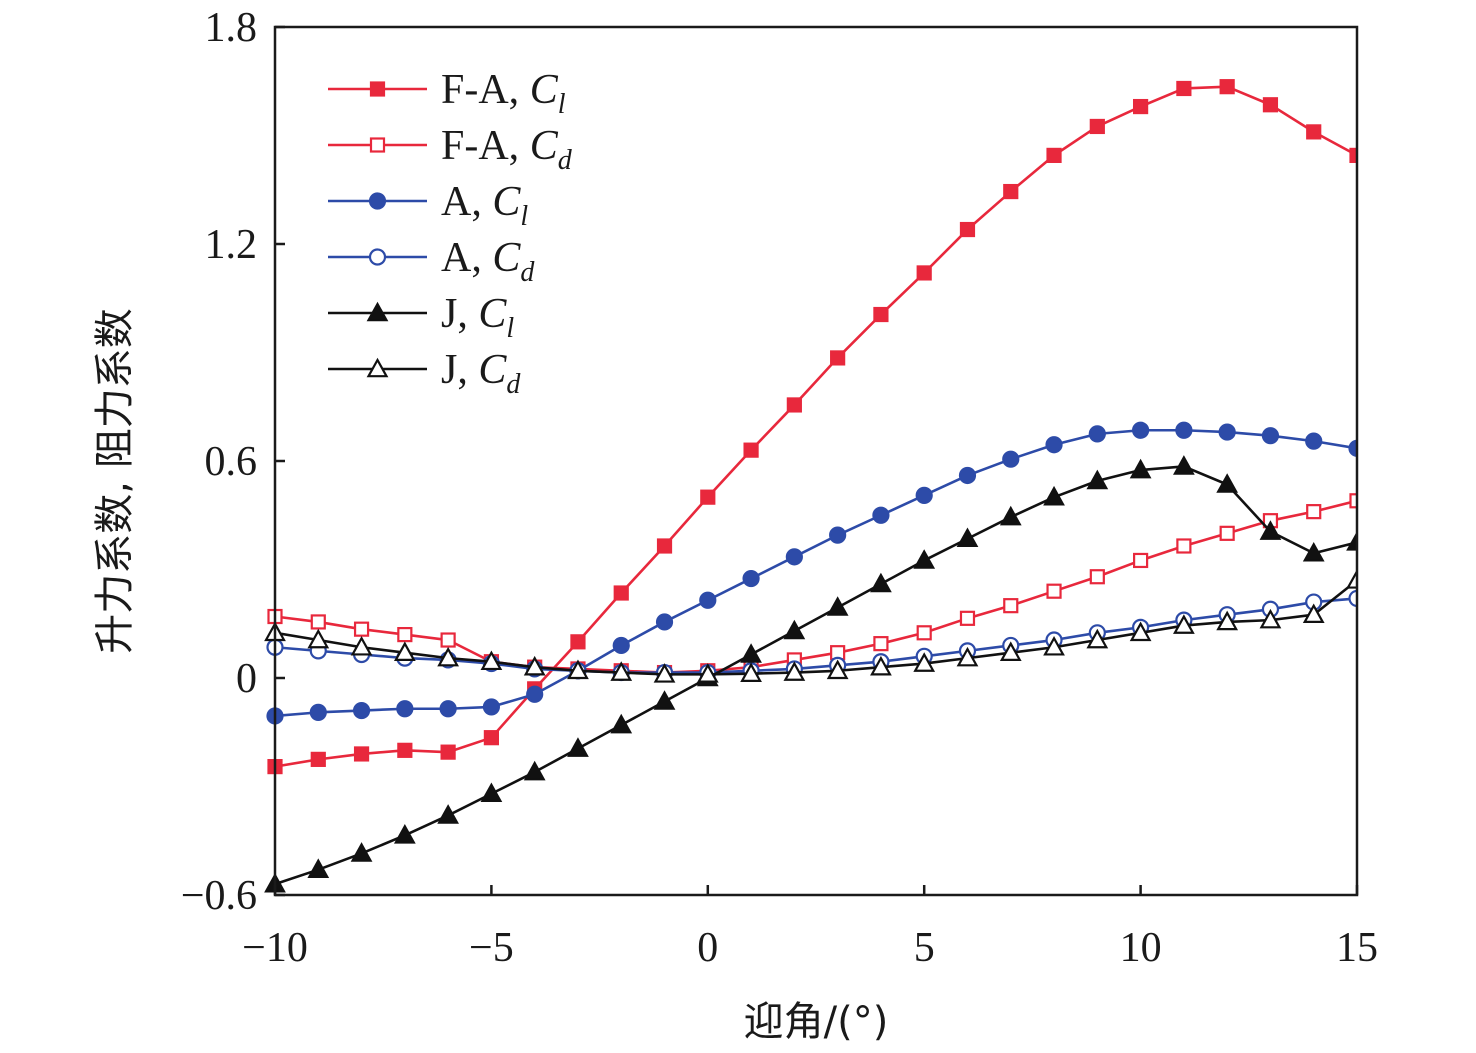  I want to click on y-tick-label: 0, so click(246, 679).